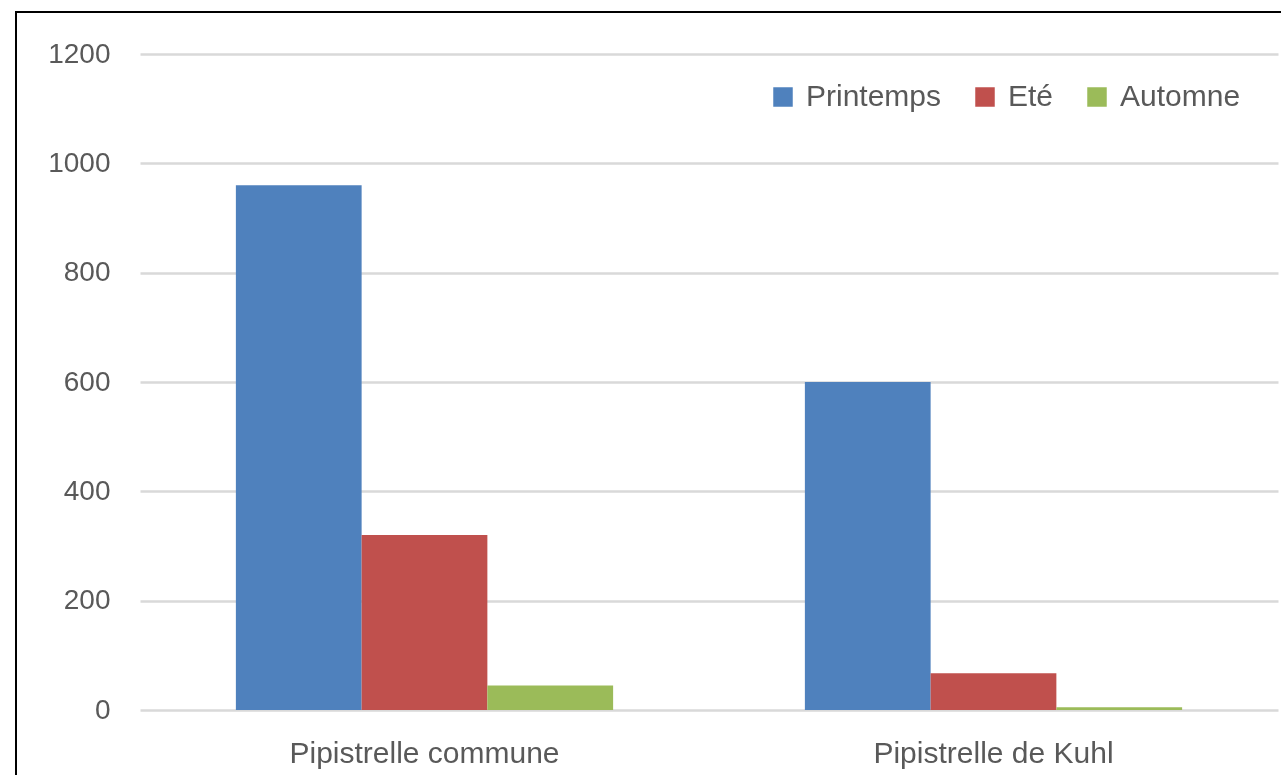 This screenshot has height=775, width=1281. Describe the element at coordinates (87, 600) in the screenshot. I see `y-tick-label: 200` at that location.